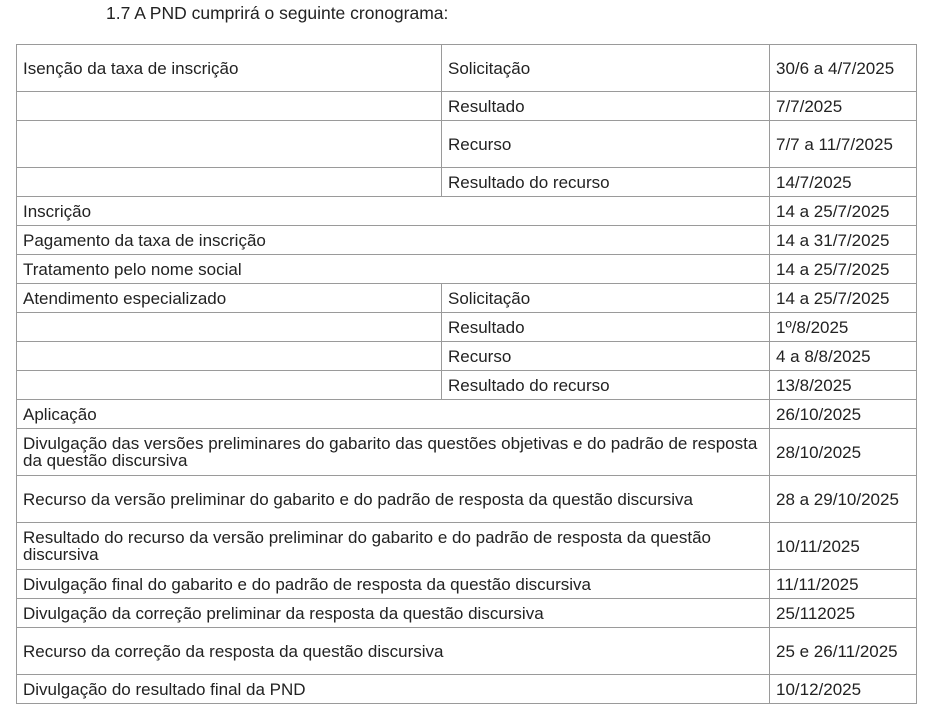 Image resolution: width=946 pixels, height=714 pixels. Describe the element at coordinates (229, 298) in the screenshot. I see `event-cell: Atendimento especializado` at that location.